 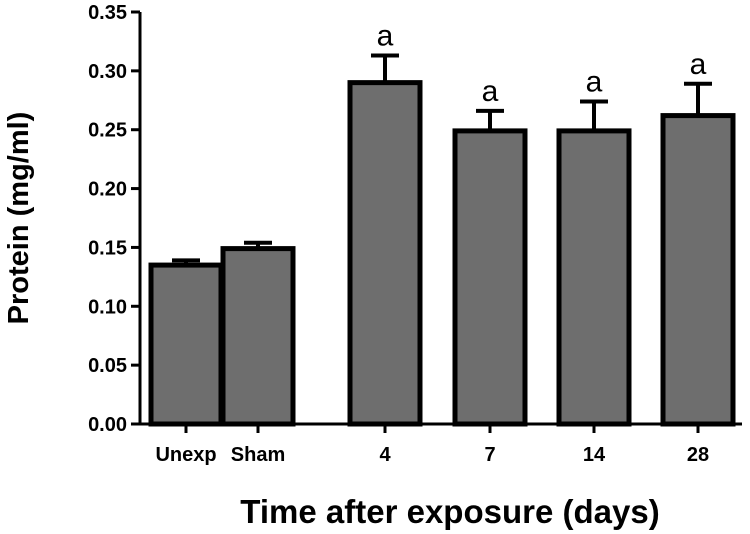 I want to click on y-tick-label: 0.30, so click(x=107, y=72).